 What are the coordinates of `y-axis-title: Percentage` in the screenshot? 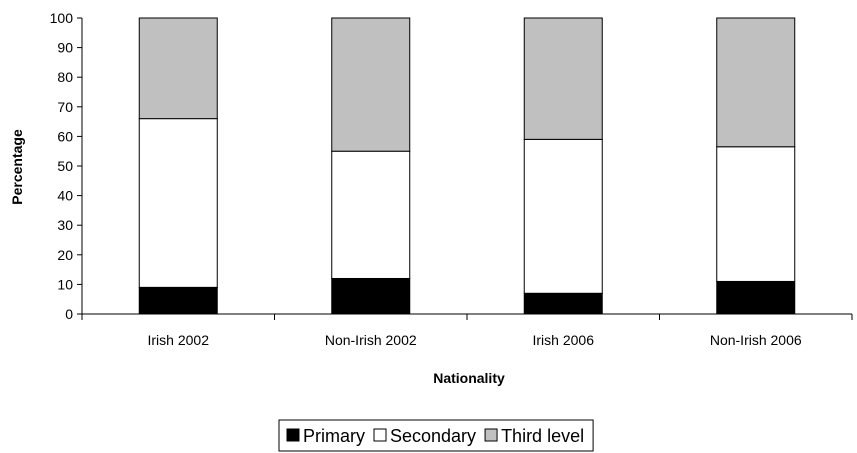 It's located at (17, 167).